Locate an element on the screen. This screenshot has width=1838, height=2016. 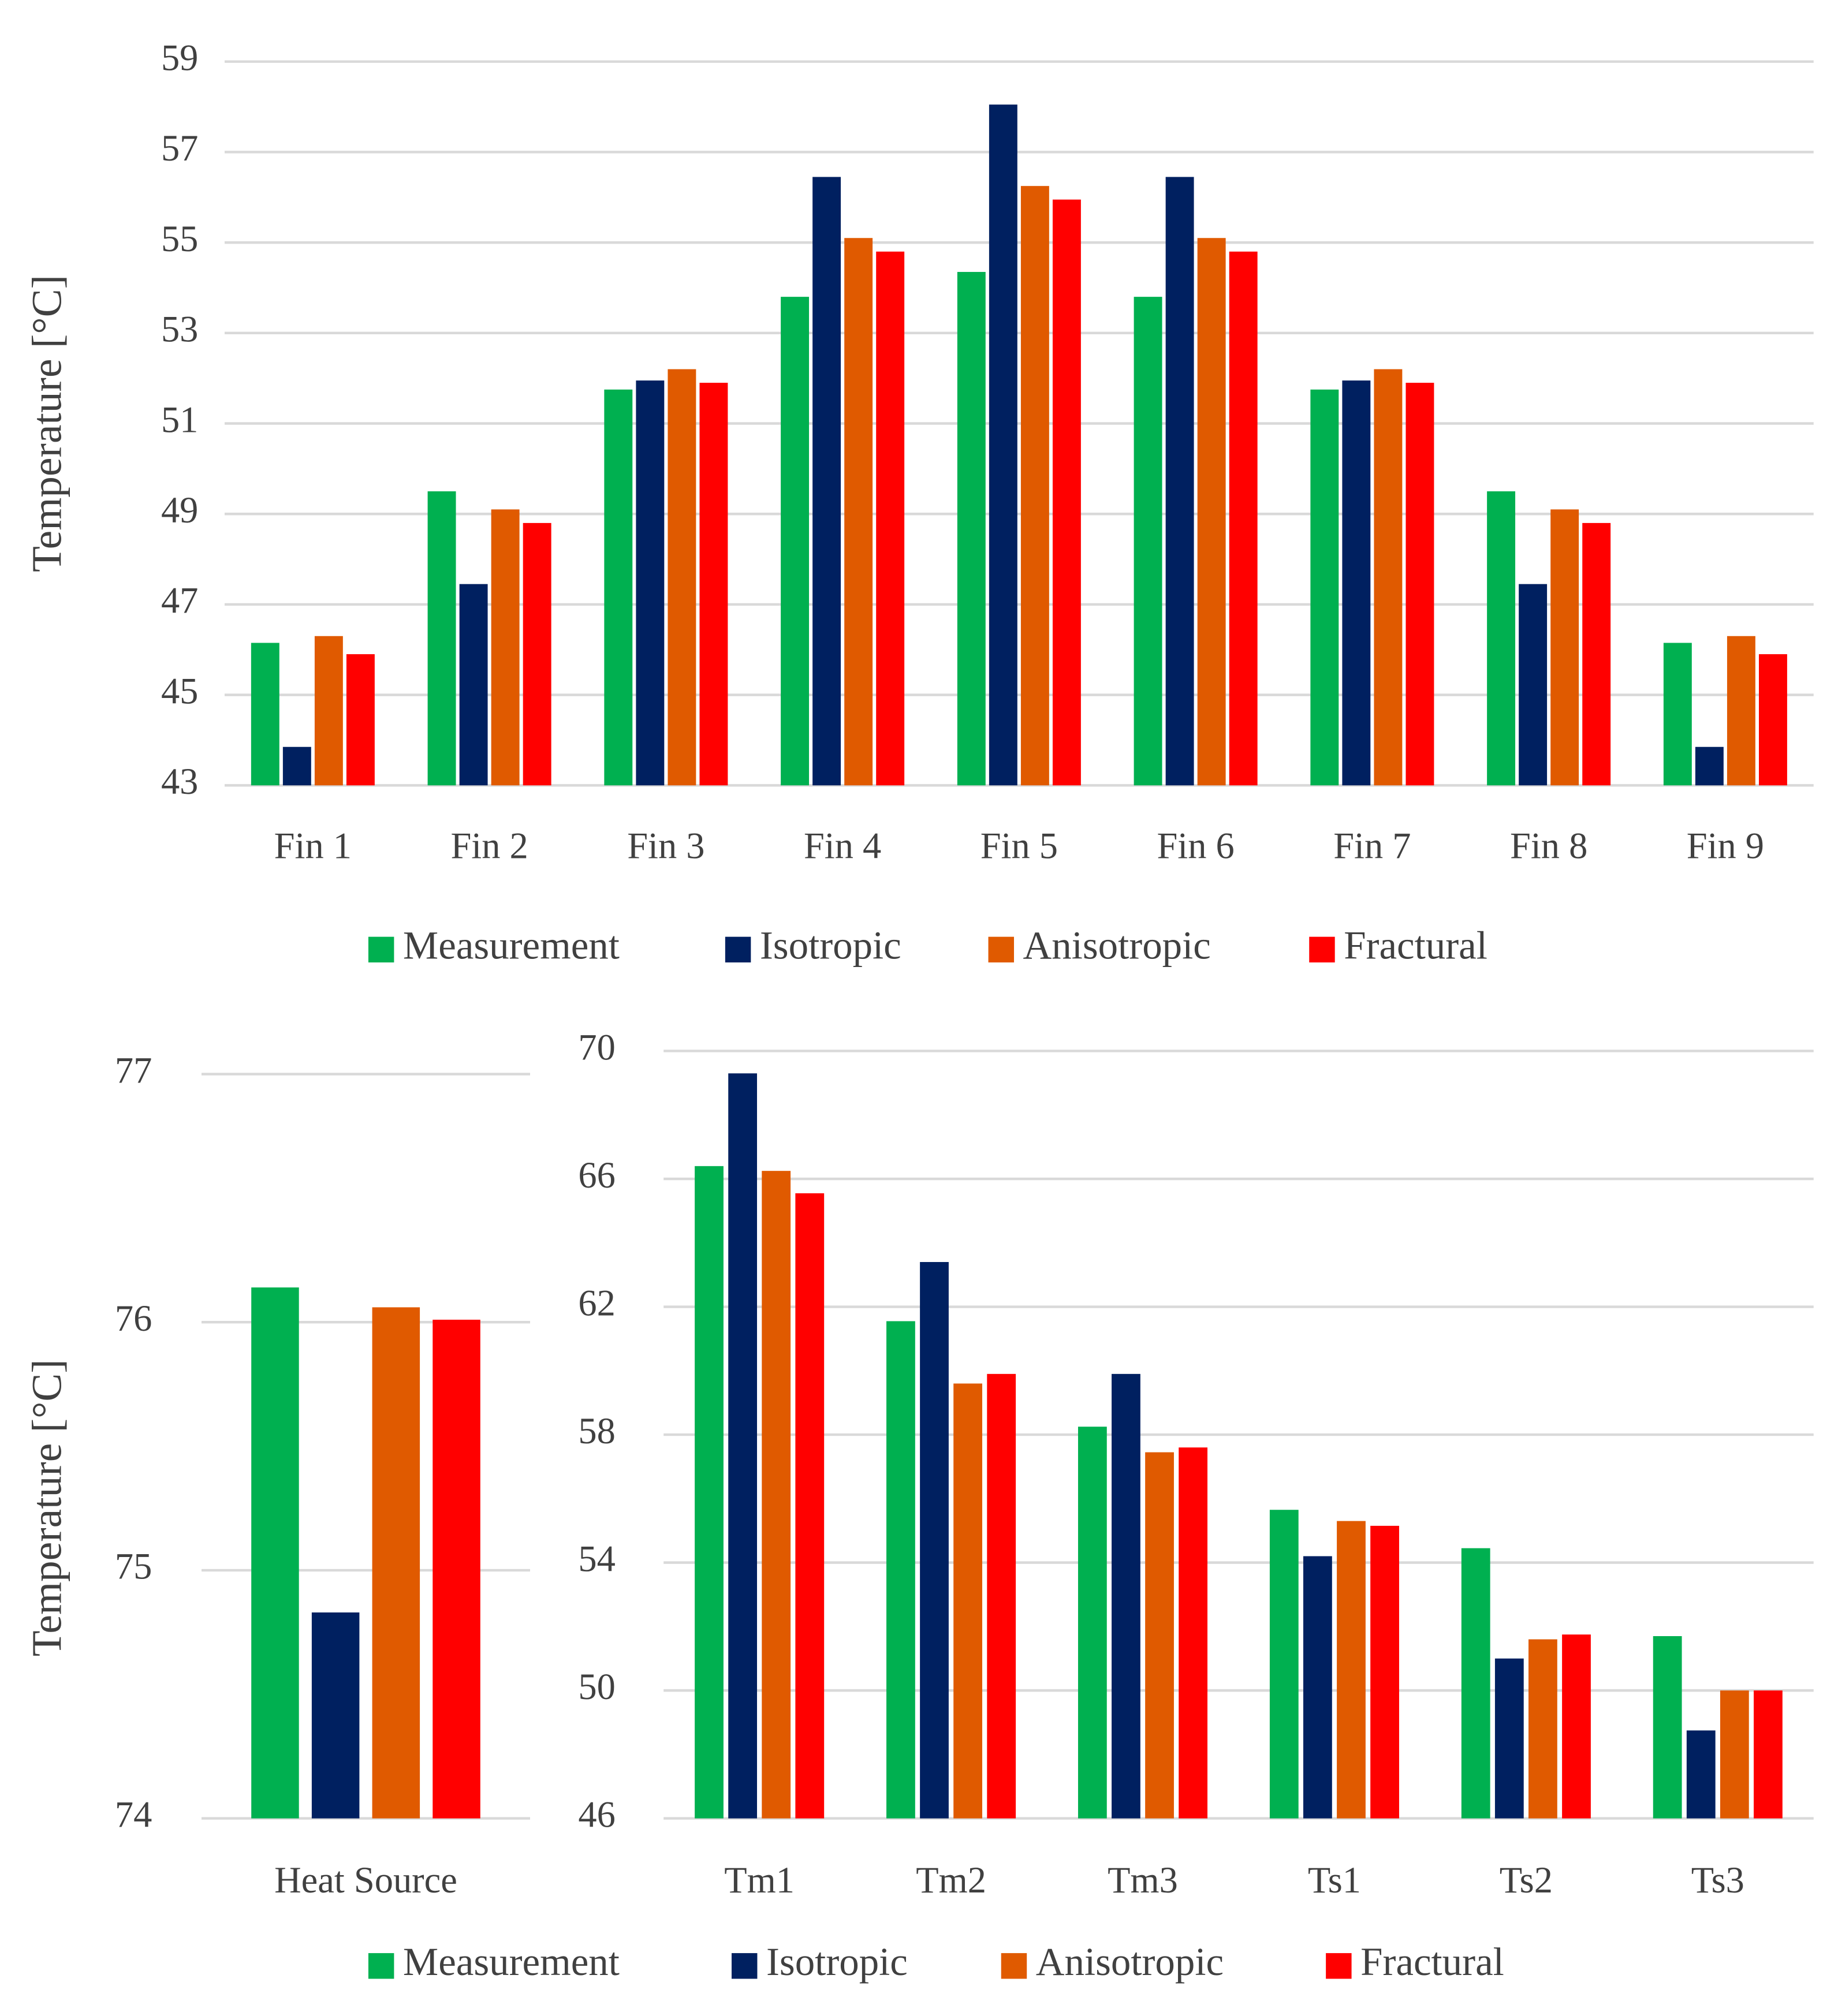
x-tick-label: Ts2 is located at coordinates (1526, 1880).